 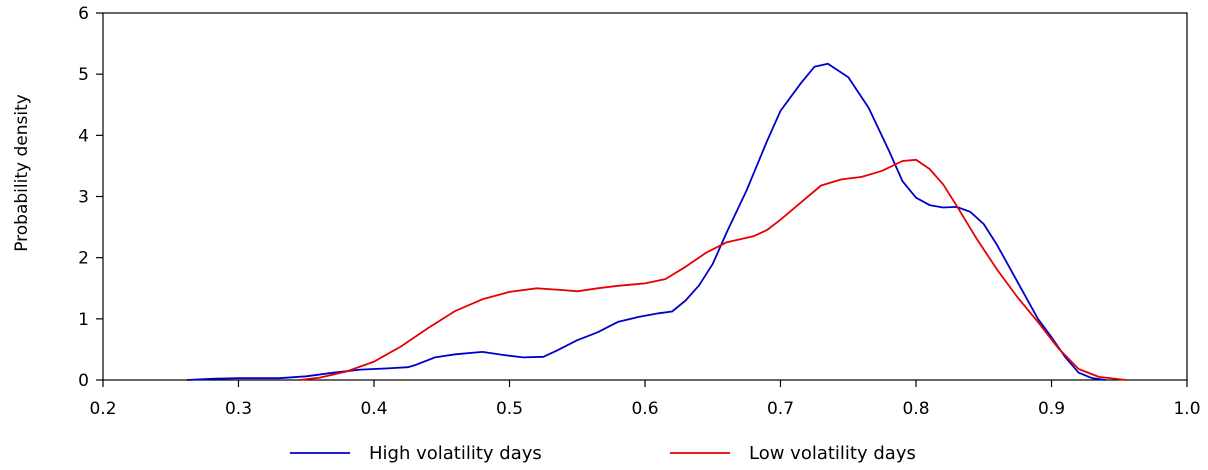 What do you see at coordinates (644, 409) in the screenshot?
I see `x-tick-label: 0.6` at bounding box center [644, 409].